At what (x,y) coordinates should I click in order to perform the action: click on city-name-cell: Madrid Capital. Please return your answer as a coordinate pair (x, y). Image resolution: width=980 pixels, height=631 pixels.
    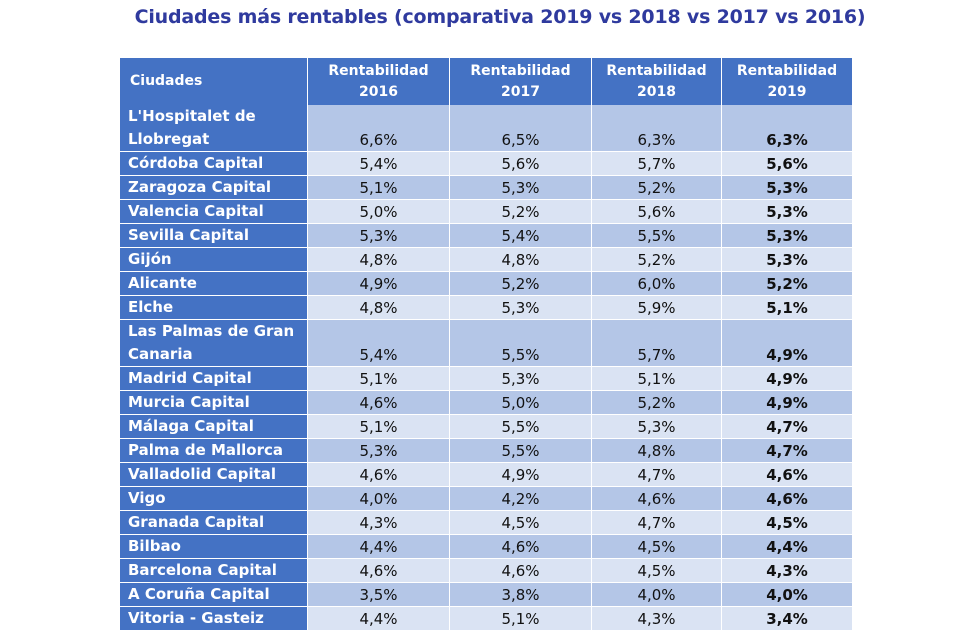
    Looking at the image, I should click on (214, 379).